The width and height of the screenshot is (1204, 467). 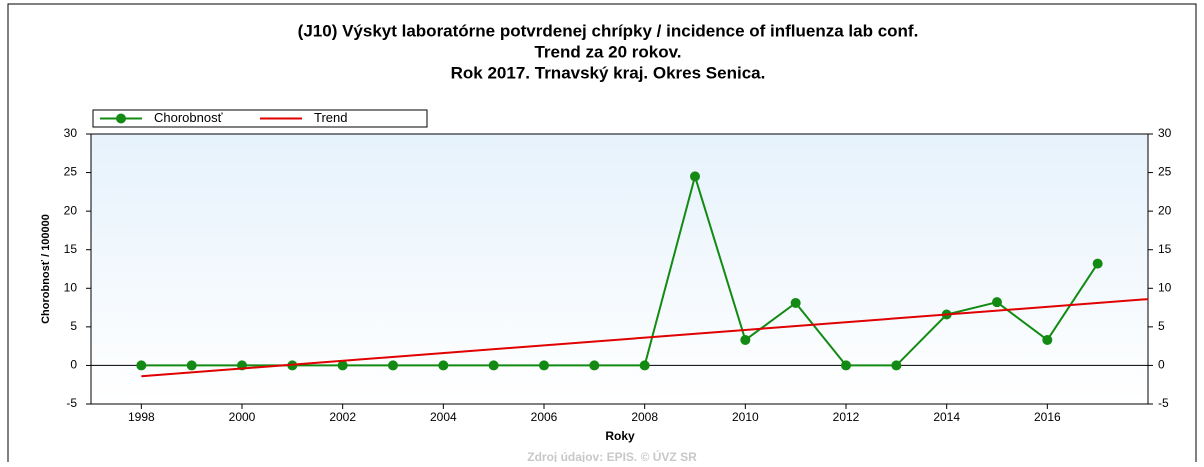 I want to click on y-tick-label: 30, so click(x=71, y=133).